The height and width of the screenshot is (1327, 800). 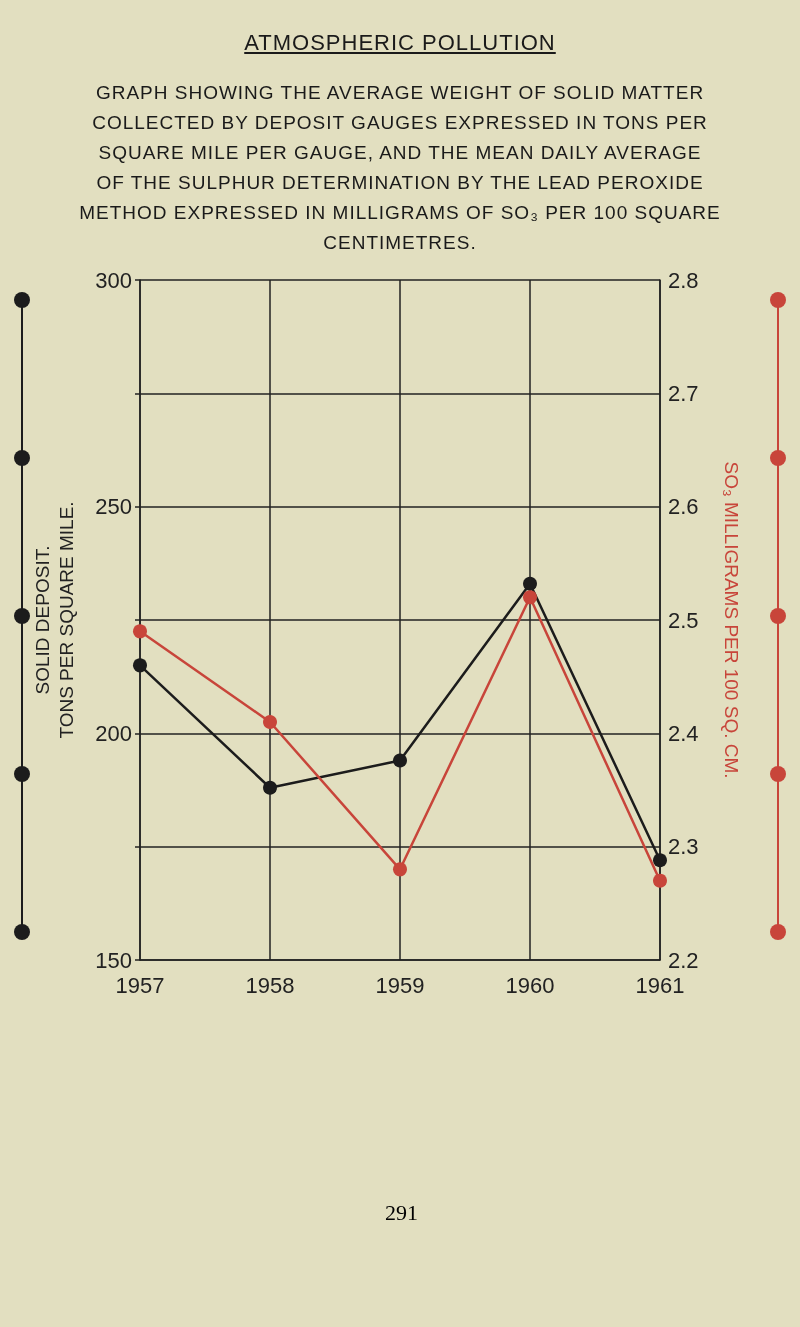 I want to click on y2-tick-label: 2.8, so click(x=683, y=280).